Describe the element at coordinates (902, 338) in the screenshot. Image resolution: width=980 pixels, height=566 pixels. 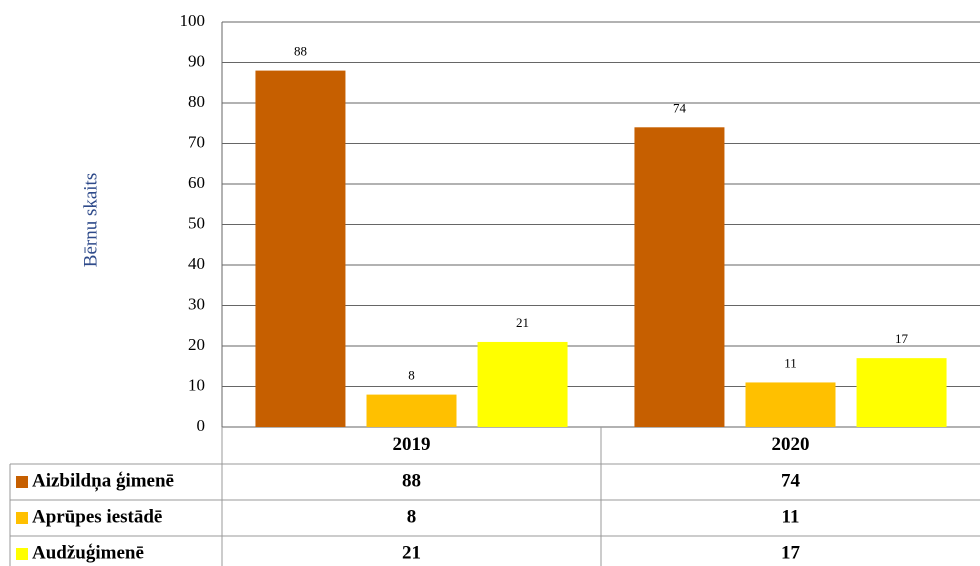
I see `data-label: 17` at that location.